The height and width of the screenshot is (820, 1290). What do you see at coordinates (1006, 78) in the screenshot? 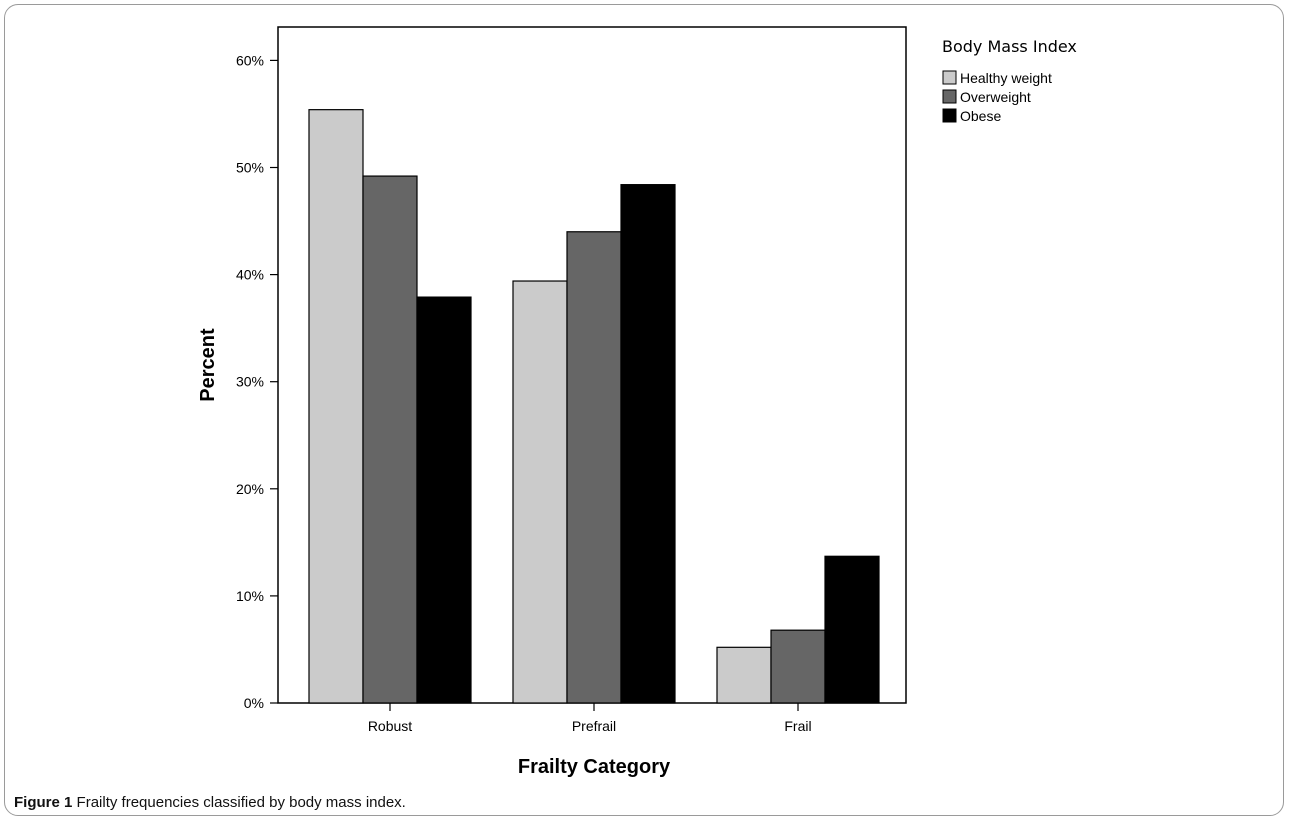
I see `legend-label: Healthy weight` at bounding box center [1006, 78].